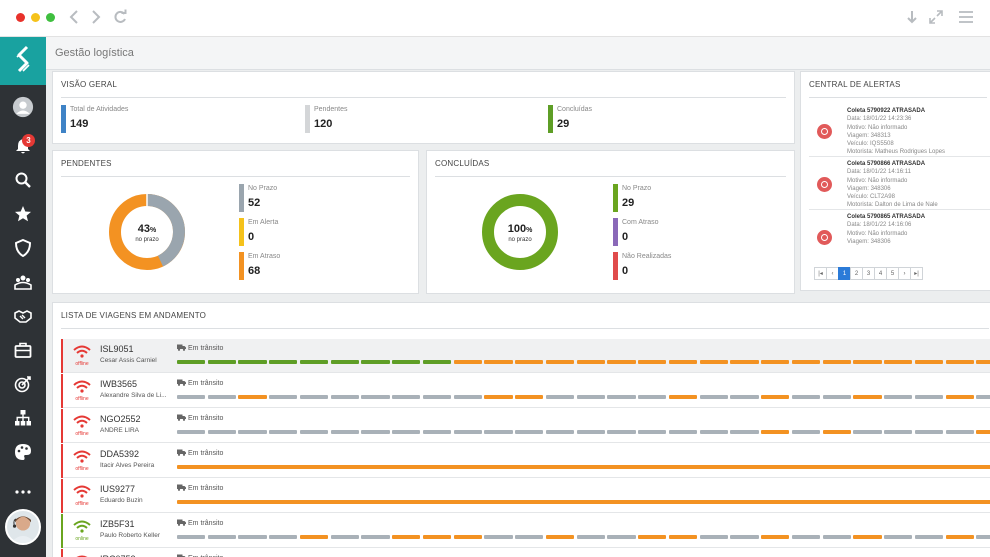 Image resolution: width=990 pixels, height=557 pixels. I want to click on truck-icon, so click(181, 347).